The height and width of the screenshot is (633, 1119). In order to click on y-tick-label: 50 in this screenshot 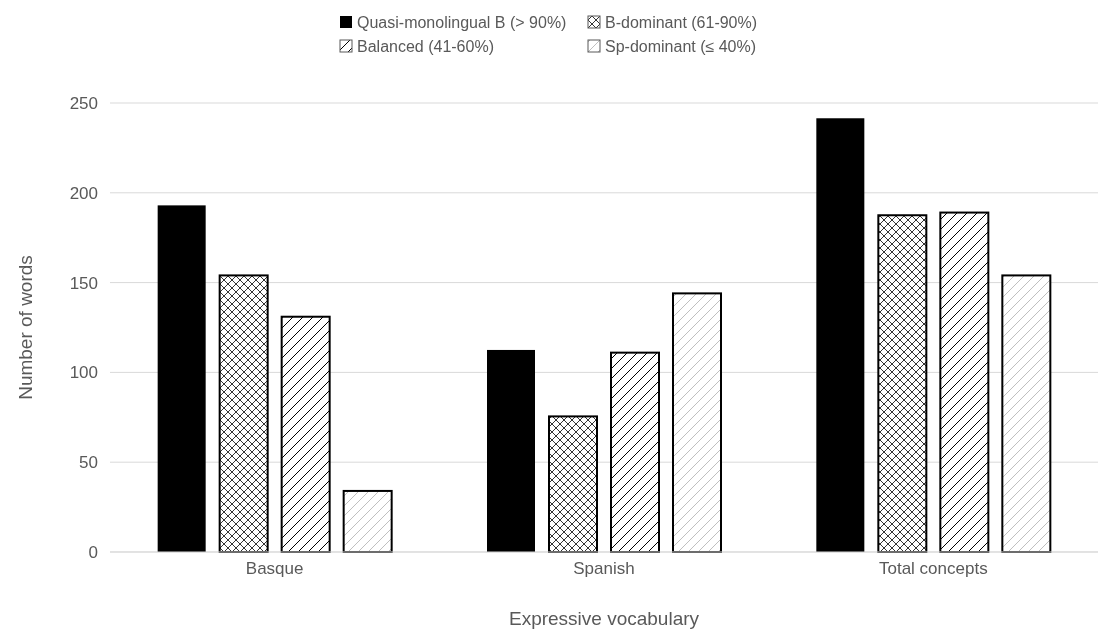, I will do `click(88, 463)`.